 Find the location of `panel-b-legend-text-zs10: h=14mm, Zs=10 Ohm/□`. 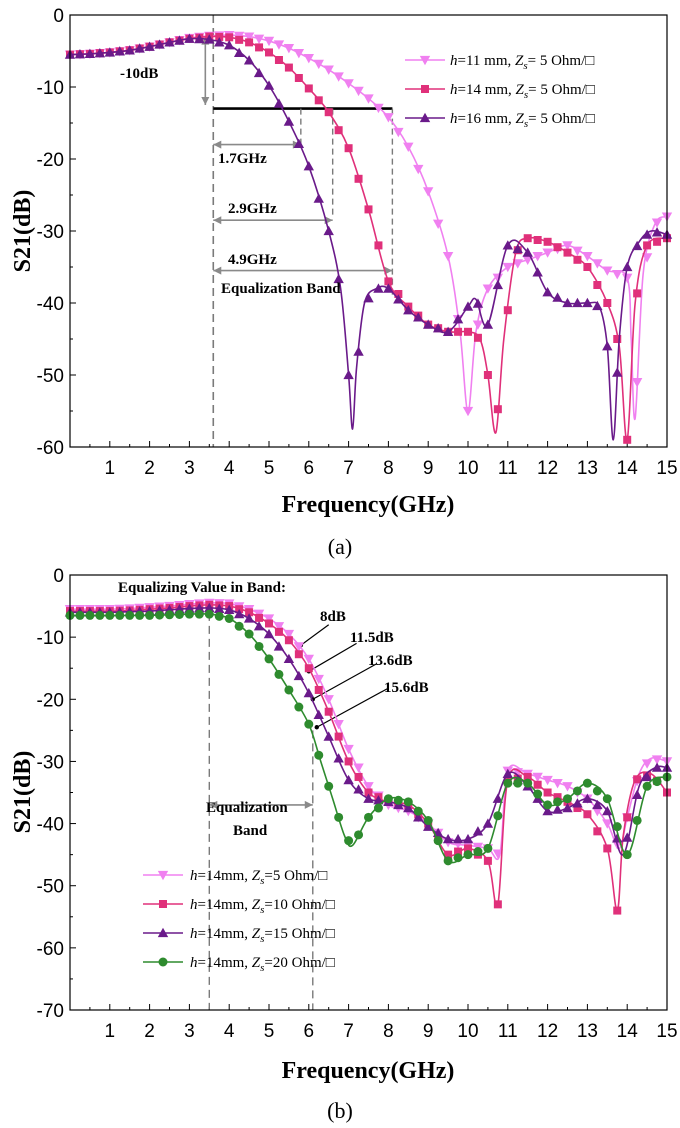

panel-b-legend-text-zs10: h=14mm, Zs=10 Ohm/□ is located at coordinates (262, 906).